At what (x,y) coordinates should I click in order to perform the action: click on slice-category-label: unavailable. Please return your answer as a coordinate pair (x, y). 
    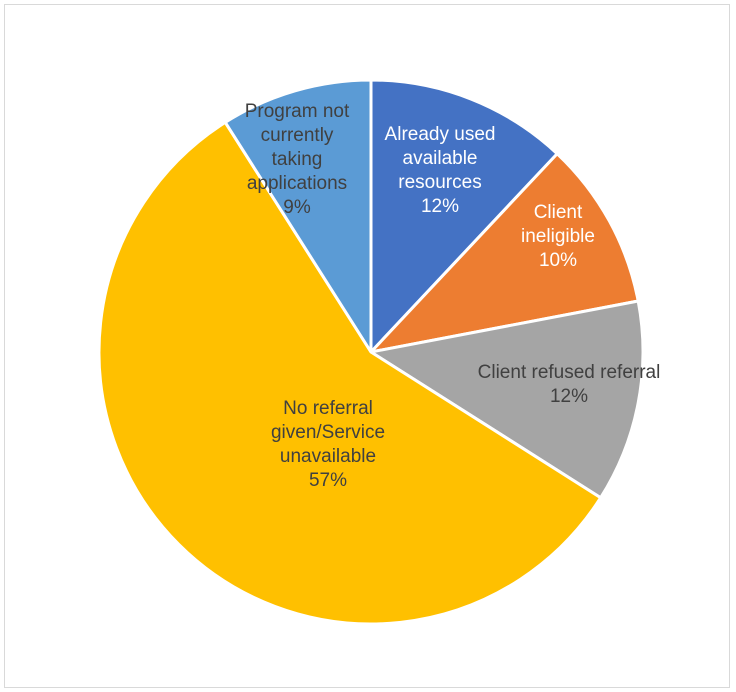
    Looking at the image, I should click on (328, 456).